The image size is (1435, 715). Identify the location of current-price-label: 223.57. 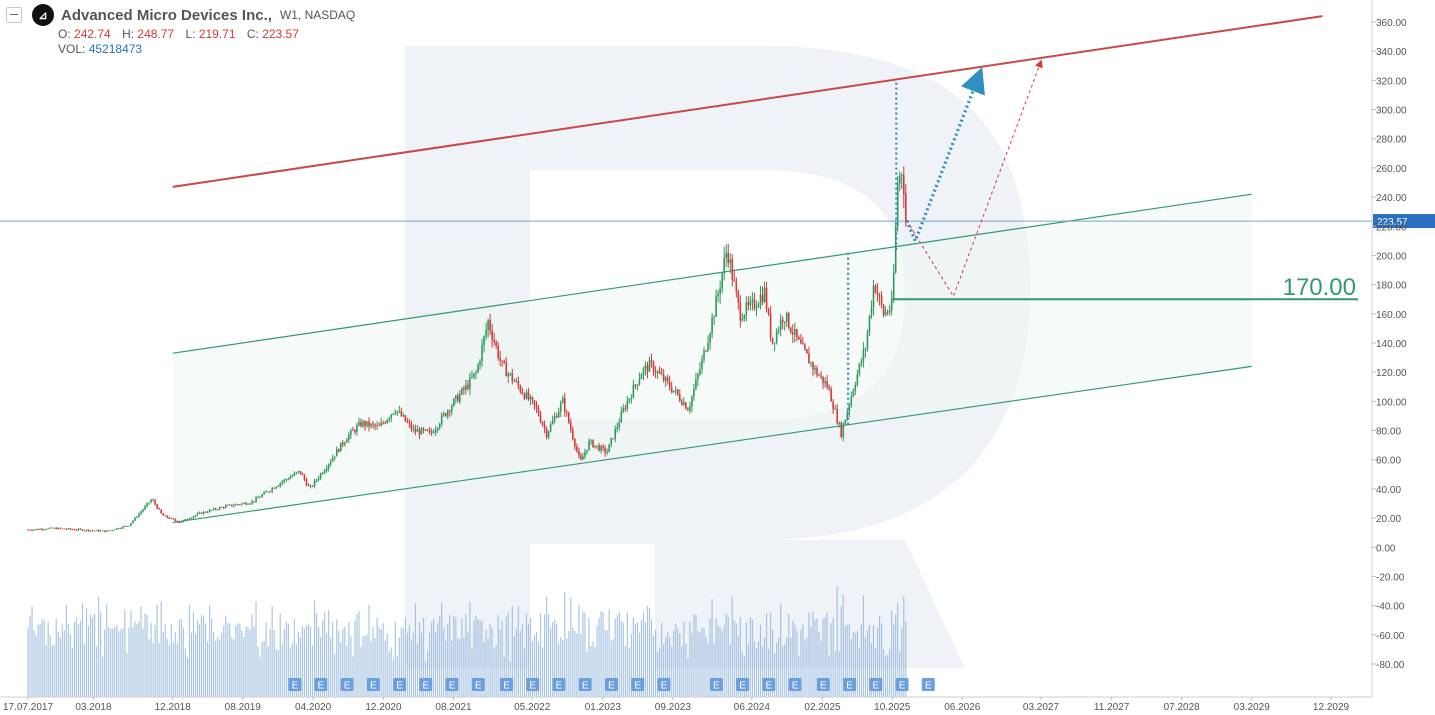
(1392, 222).